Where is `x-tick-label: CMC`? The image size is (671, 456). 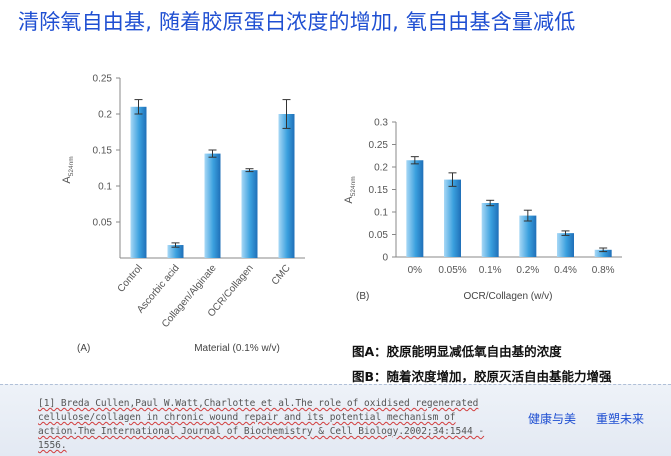
x-tick-label: CMC is located at coordinates (281, 275).